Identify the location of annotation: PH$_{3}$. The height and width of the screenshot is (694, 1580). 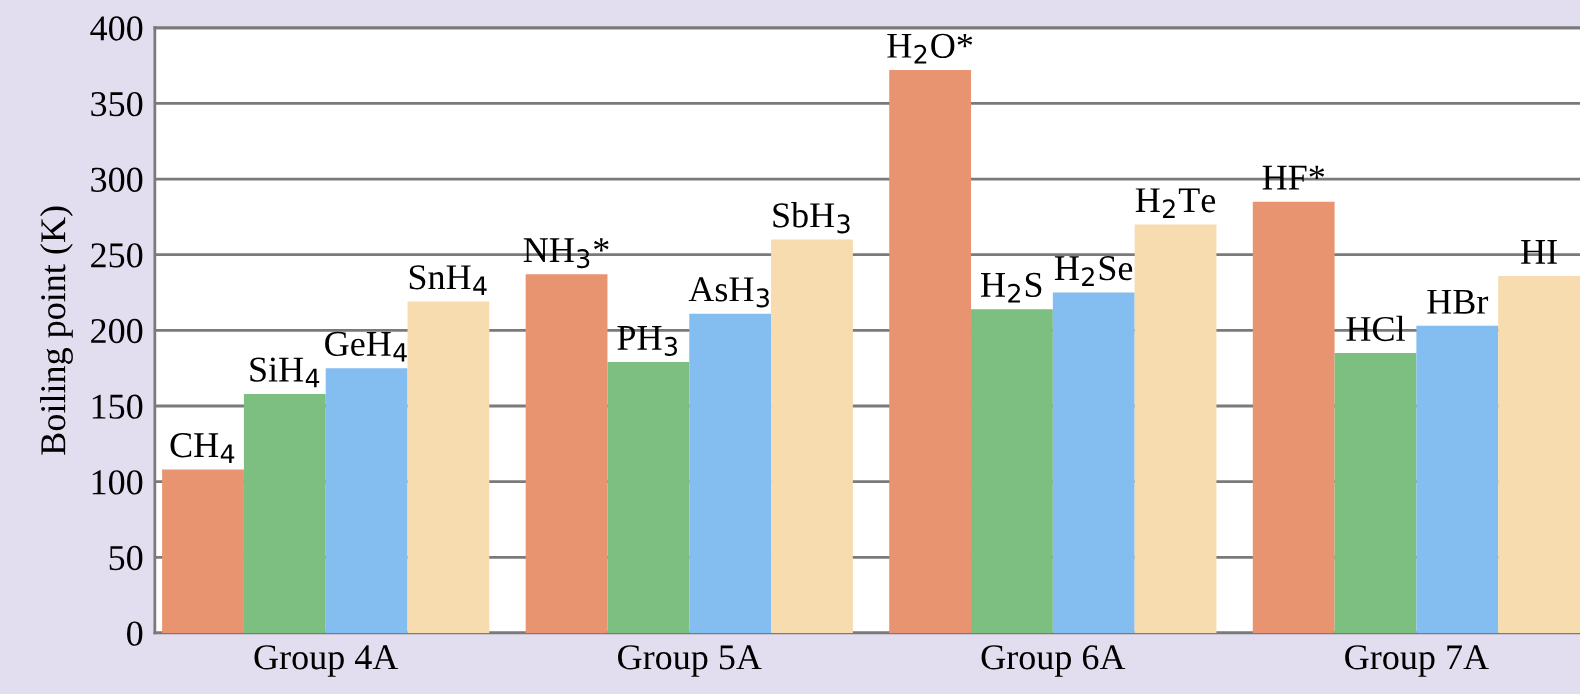
(647, 341).